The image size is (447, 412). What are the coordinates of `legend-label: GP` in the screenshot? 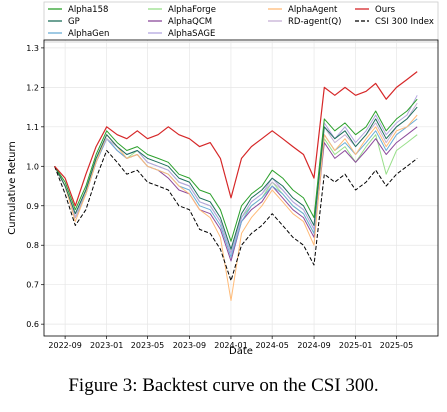 It's located at (74, 22).